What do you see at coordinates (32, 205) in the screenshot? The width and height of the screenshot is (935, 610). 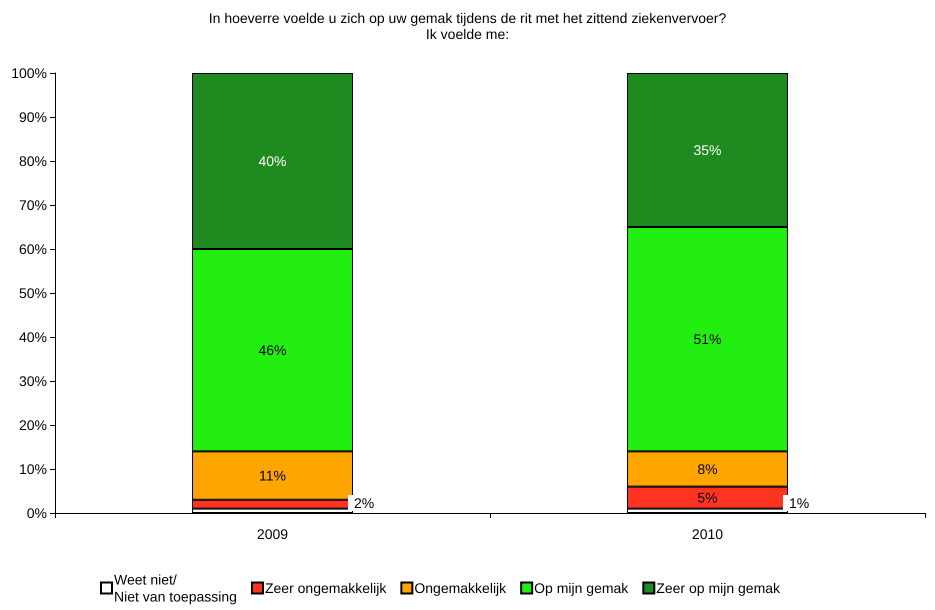 I see `y-tick-label: 70%` at bounding box center [32, 205].